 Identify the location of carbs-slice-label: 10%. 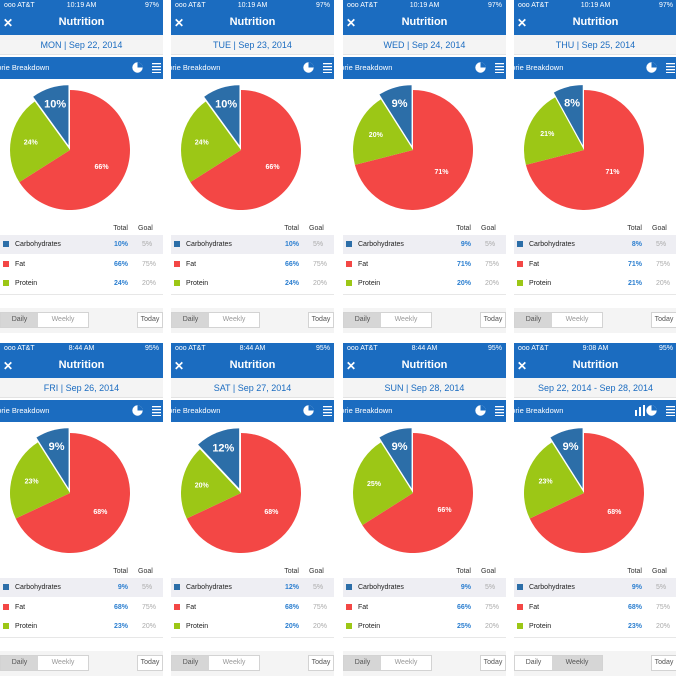
(55, 104).